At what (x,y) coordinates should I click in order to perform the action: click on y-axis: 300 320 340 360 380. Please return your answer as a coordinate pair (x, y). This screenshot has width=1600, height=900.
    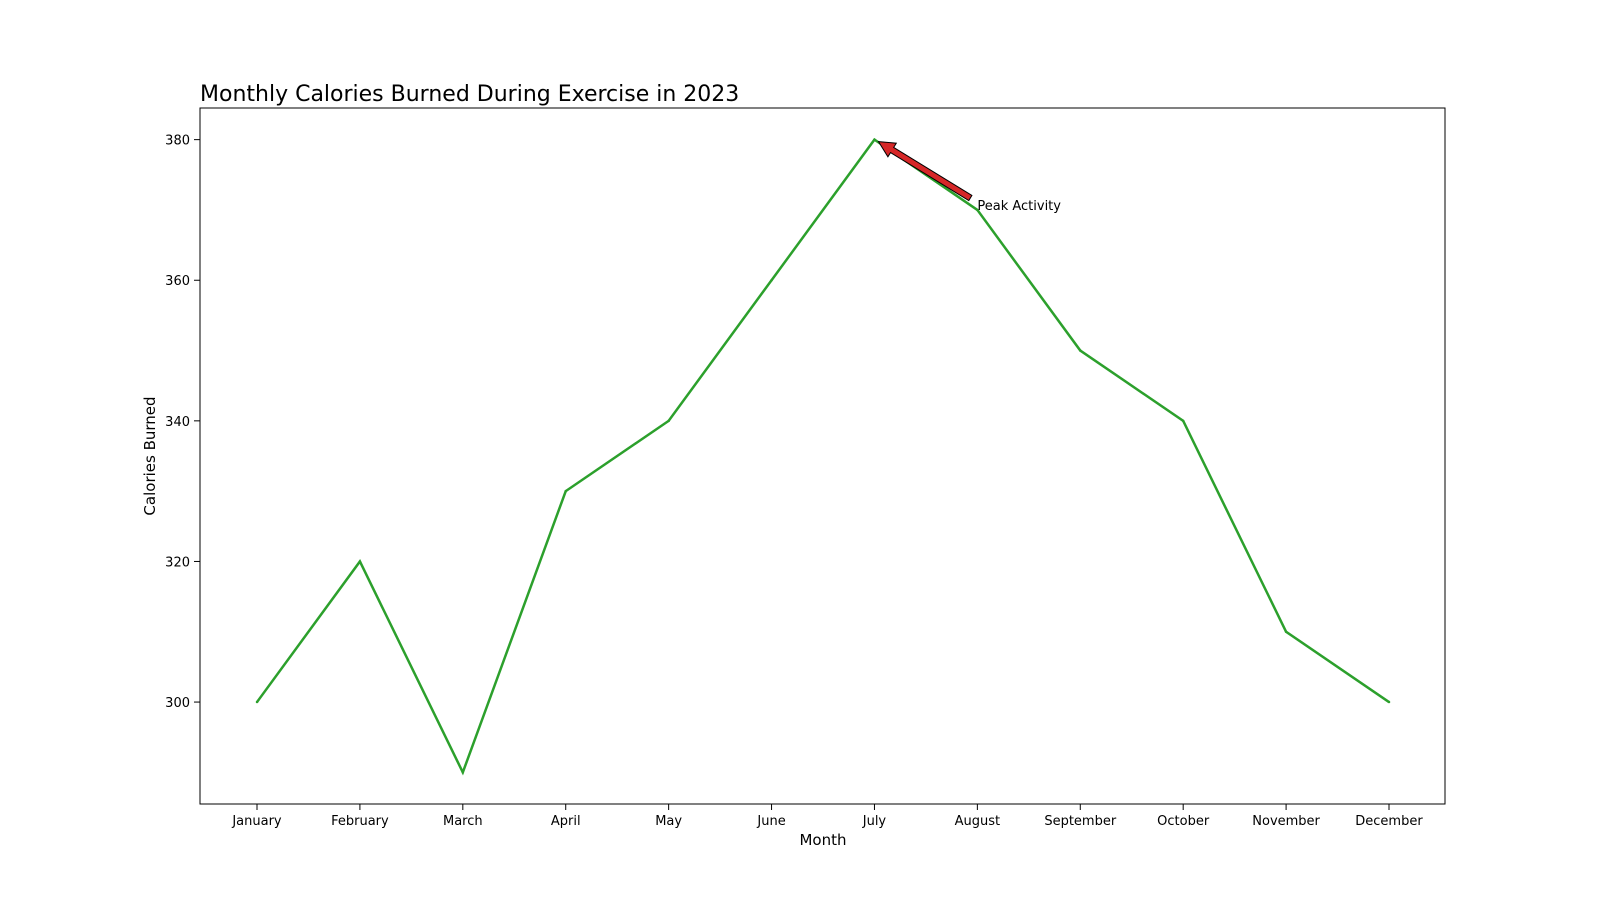
    Looking at the image, I should click on (182, 422).